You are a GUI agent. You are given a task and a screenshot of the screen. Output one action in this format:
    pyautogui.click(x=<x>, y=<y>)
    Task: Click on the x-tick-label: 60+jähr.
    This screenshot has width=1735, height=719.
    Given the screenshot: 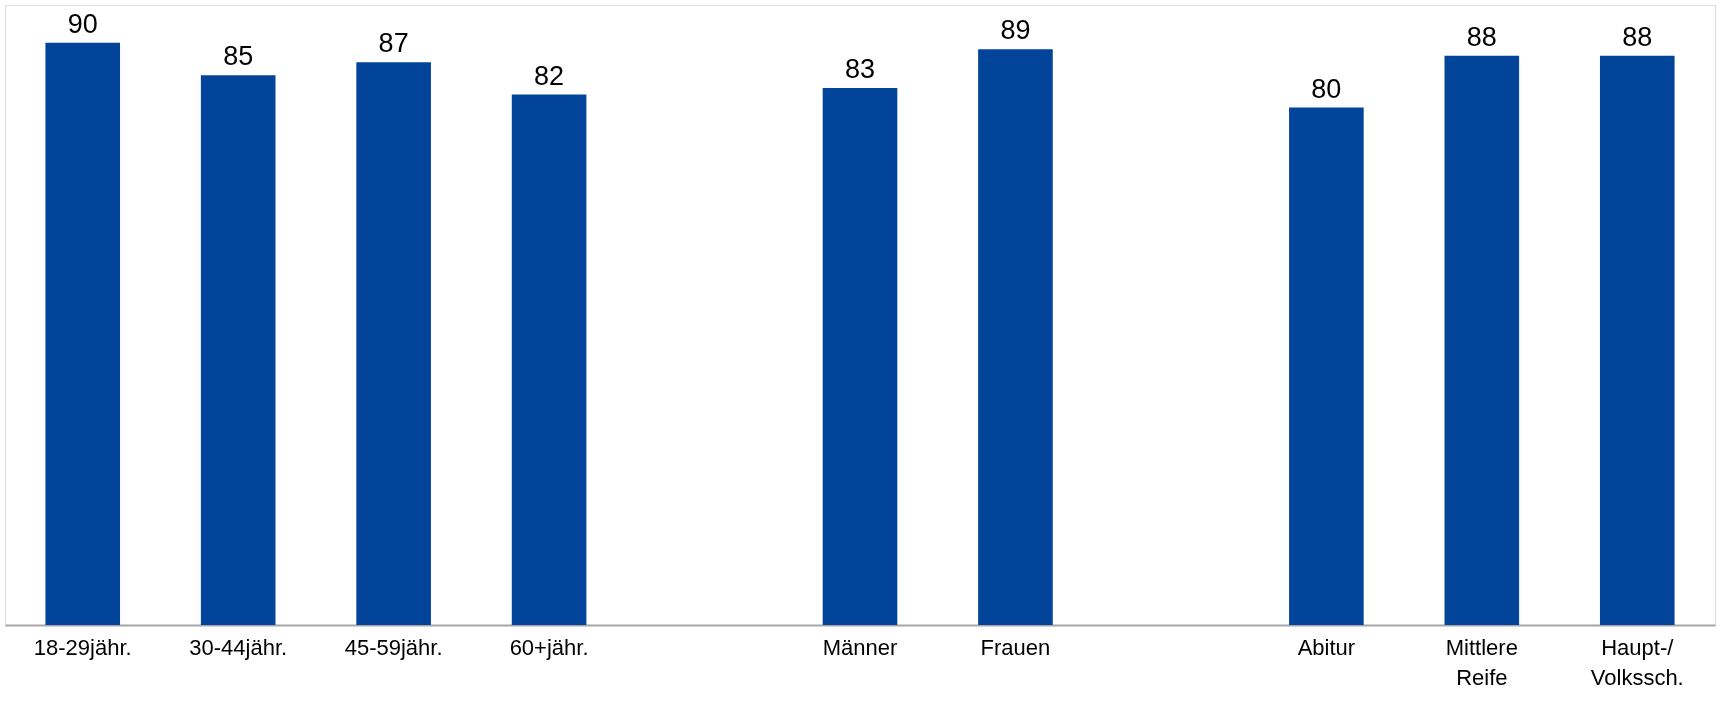 What is the action you would take?
    pyautogui.click(x=549, y=647)
    